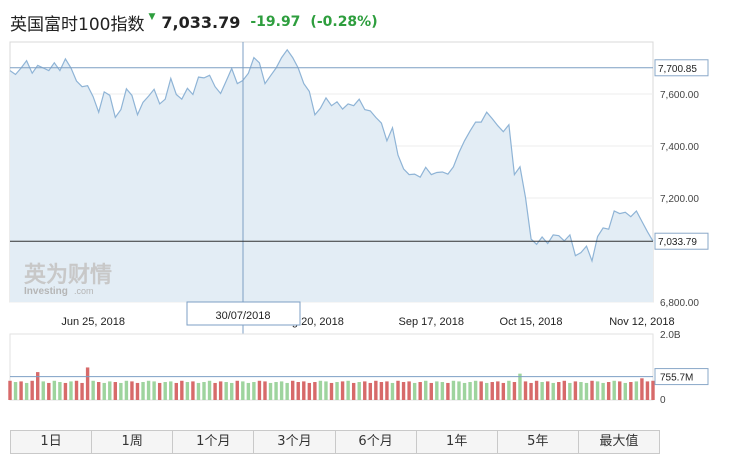  I want to click on crosshair-price-label: 7,700.85, so click(677, 69).